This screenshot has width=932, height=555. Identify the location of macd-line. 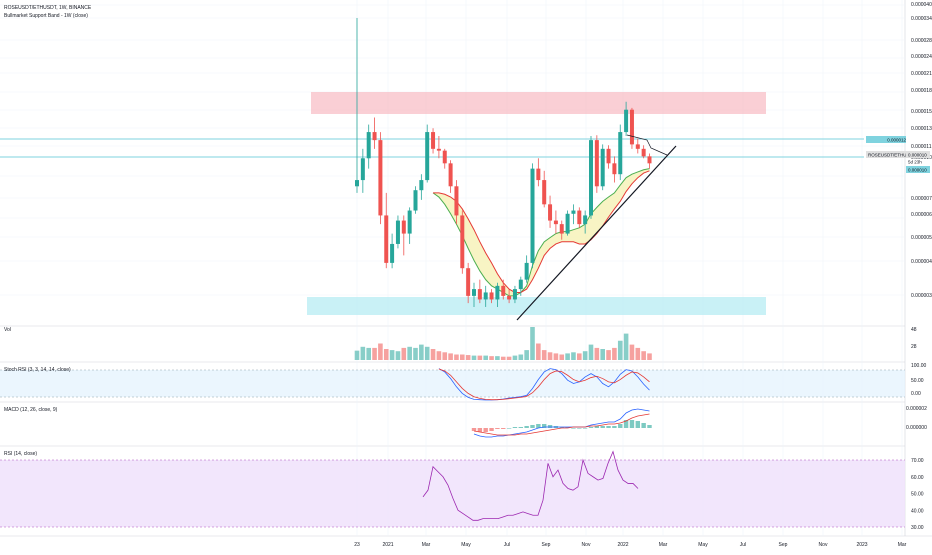
(561, 423).